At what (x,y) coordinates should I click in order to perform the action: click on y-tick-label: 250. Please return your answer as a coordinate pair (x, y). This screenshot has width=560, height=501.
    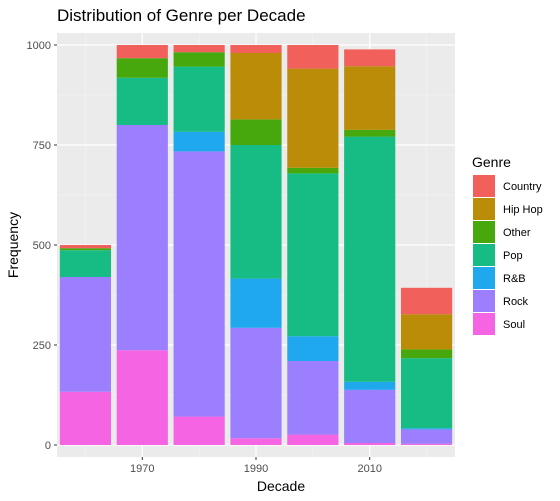
    Looking at the image, I should click on (42, 346).